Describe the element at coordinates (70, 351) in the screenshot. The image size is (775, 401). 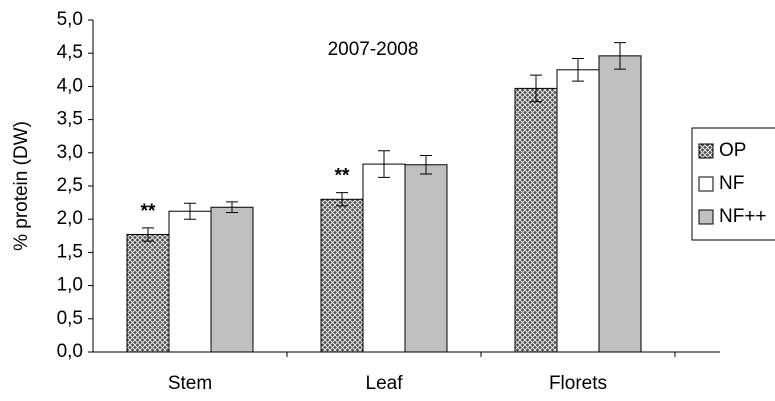
I see `y-tick-label: 0,0` at that location.